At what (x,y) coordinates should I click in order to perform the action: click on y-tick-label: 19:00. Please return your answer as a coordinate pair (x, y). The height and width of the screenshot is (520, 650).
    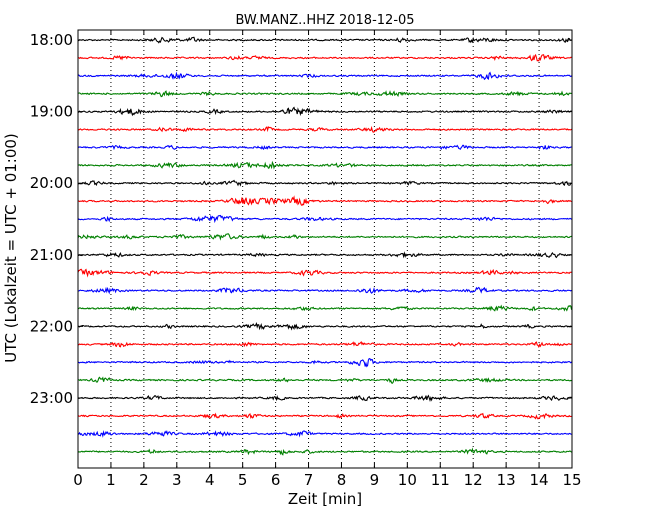
    Looking at the image, I should click on (51, 112).